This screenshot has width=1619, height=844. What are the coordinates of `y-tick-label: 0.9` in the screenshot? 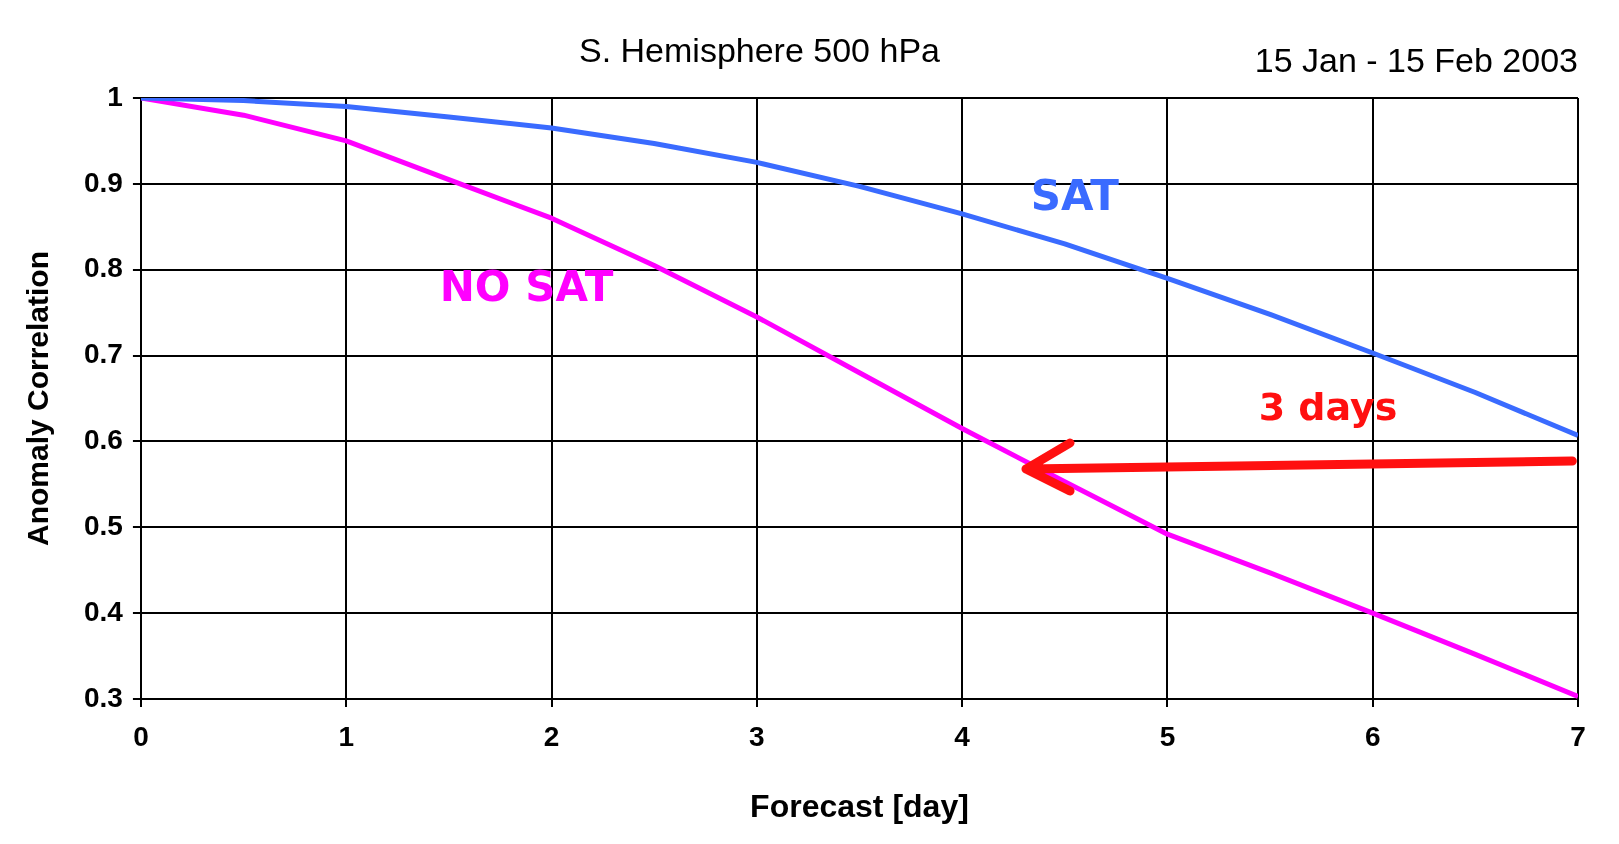 It's located at (103, 182).